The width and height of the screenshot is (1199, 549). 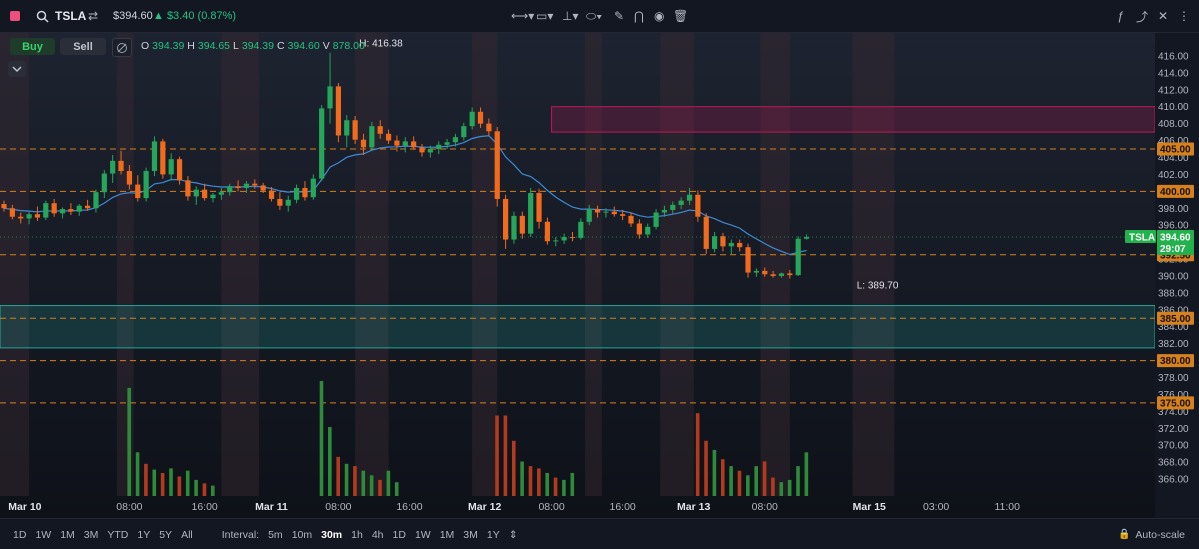 What do you see at coordinates (1124, 534) in the screenshot?
I see `lock-icon: 🔒` at bounding box center [1124, 534].